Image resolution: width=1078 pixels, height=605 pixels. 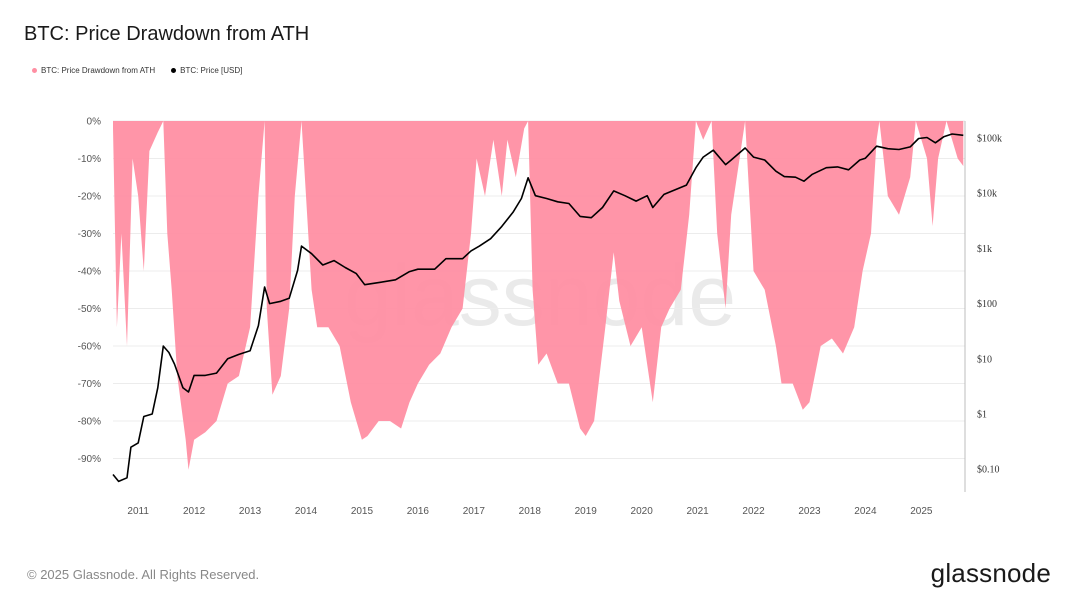 What do you see at coordinates (987, 194) in the screenshot?
I see `y-right-tick-label: $10k` at bounding box center [987, 194].